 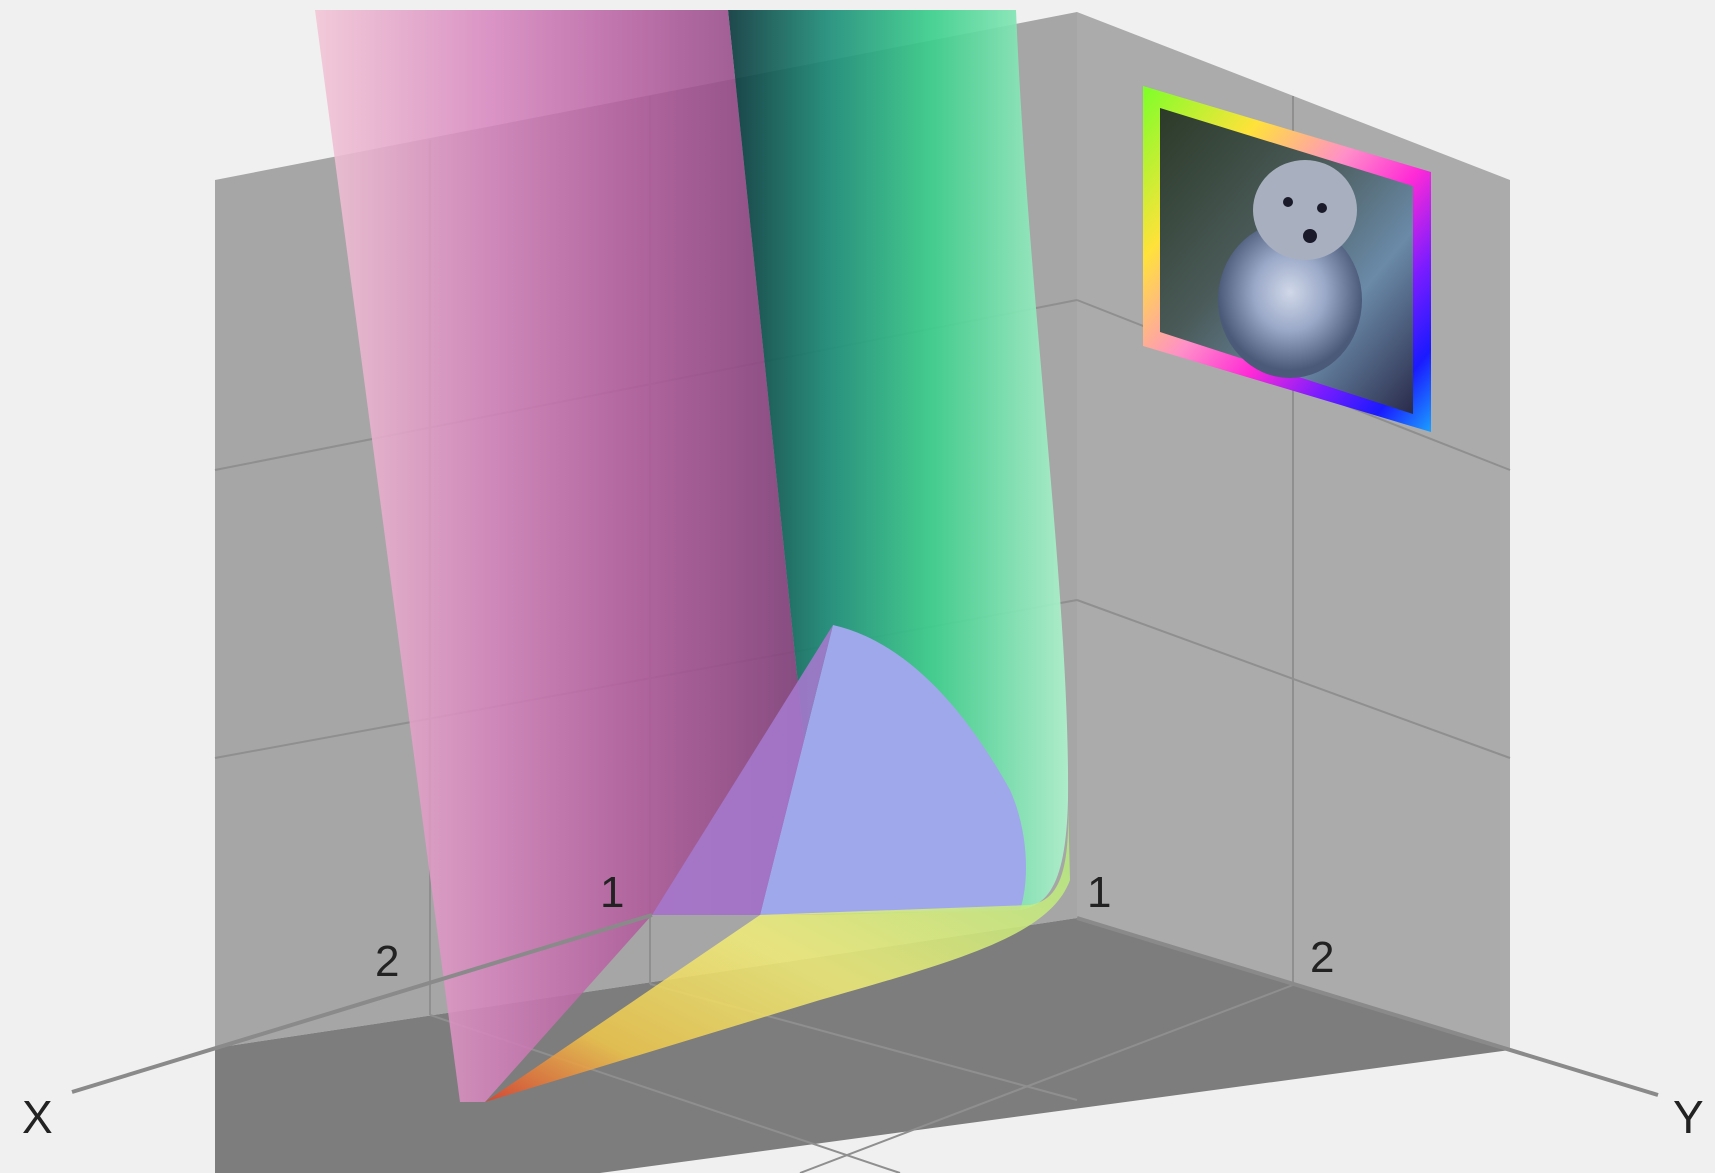 What do you see at coordinates (1288, 202) in the screenshot?
I see `dog-eye-left` at bounding box center [1288, 202].